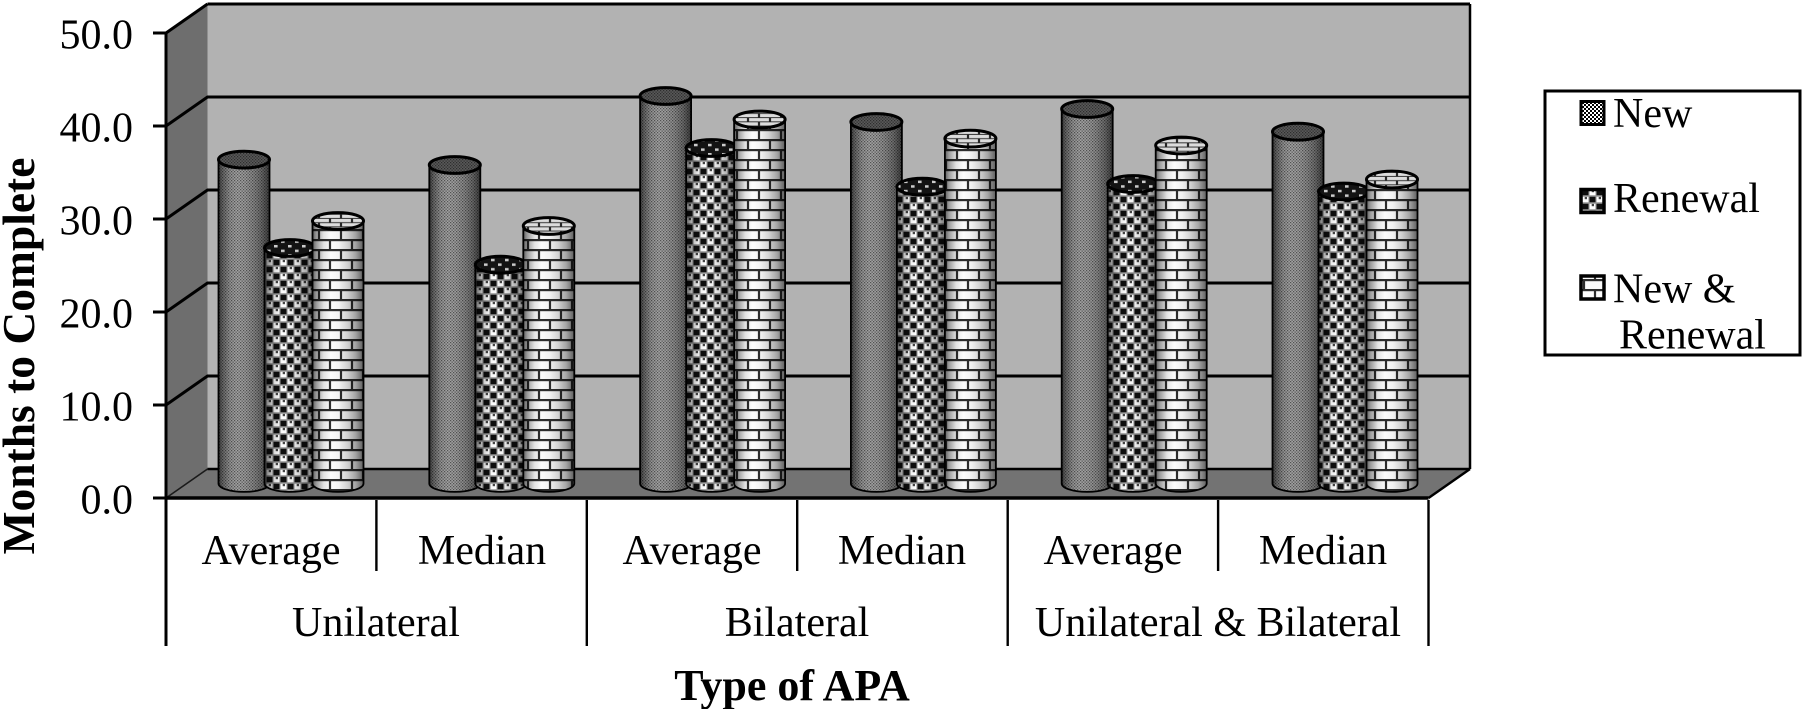 Image resolution: width=1805 pixels, height=714 pixels. I want to click on svg-text: 0.0, so click(107, 501).